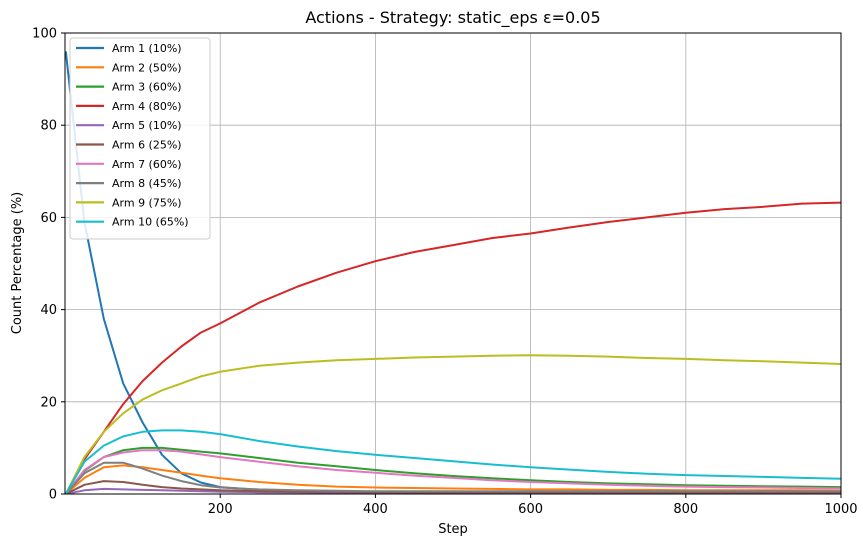 This screenshot has height=547, width=868. What do you see at coordinates (452, 18) in the screenshot?
I see `chart-title: Actions - Strategy: static_eps ε=0.05` at bounding box center [452, 18].